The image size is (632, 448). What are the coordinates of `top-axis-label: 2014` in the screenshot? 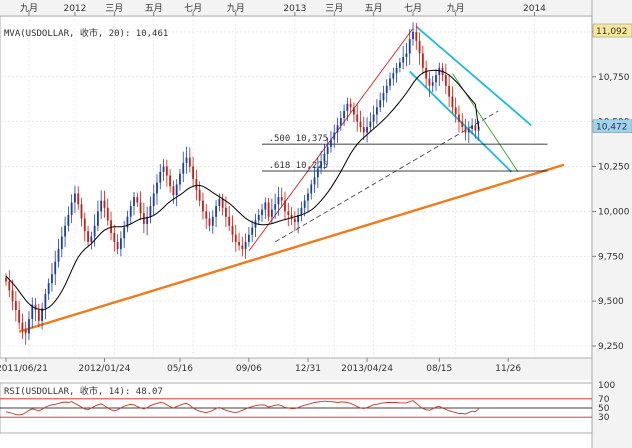 It's located at (534, 9).